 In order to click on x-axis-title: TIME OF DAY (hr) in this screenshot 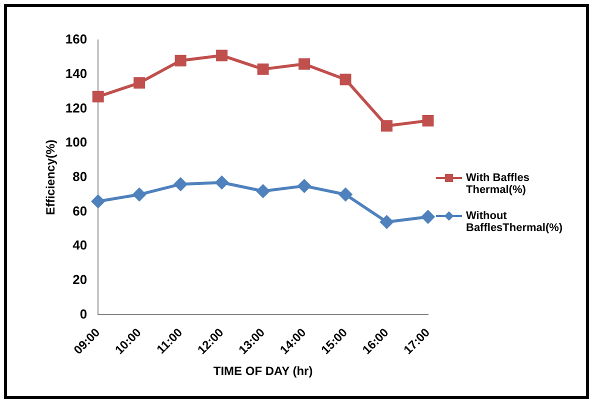, I will do `click(263, 371)`.